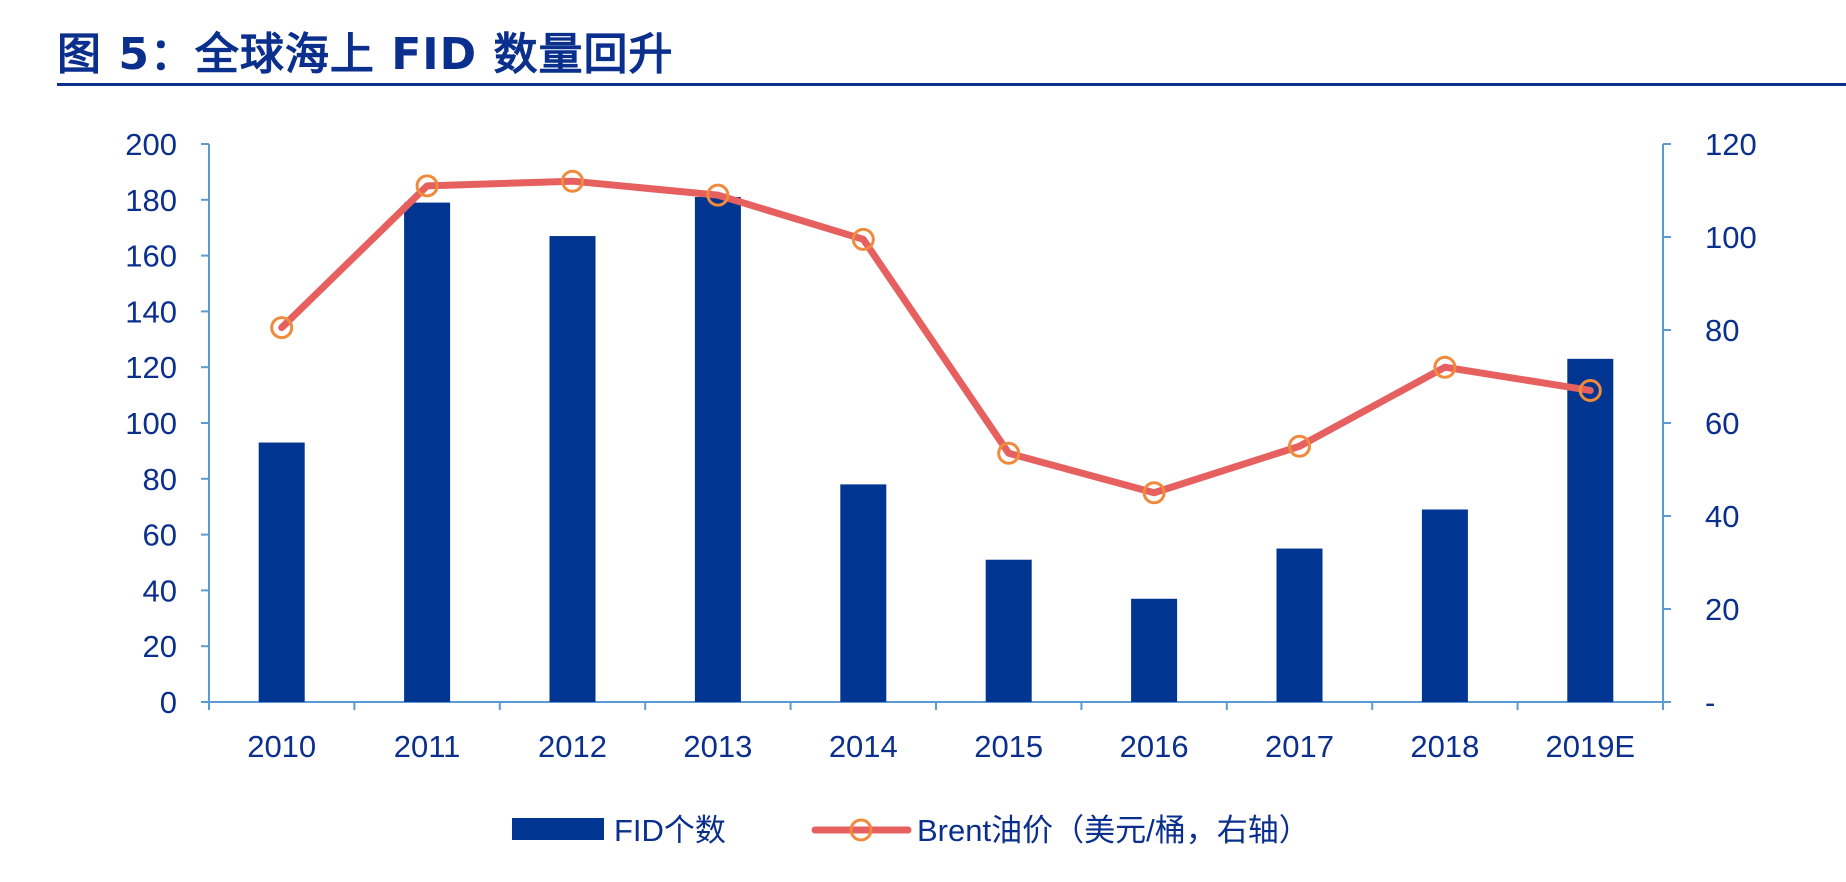  I want to click on x-tick-label: 2011, so click(427, 746).